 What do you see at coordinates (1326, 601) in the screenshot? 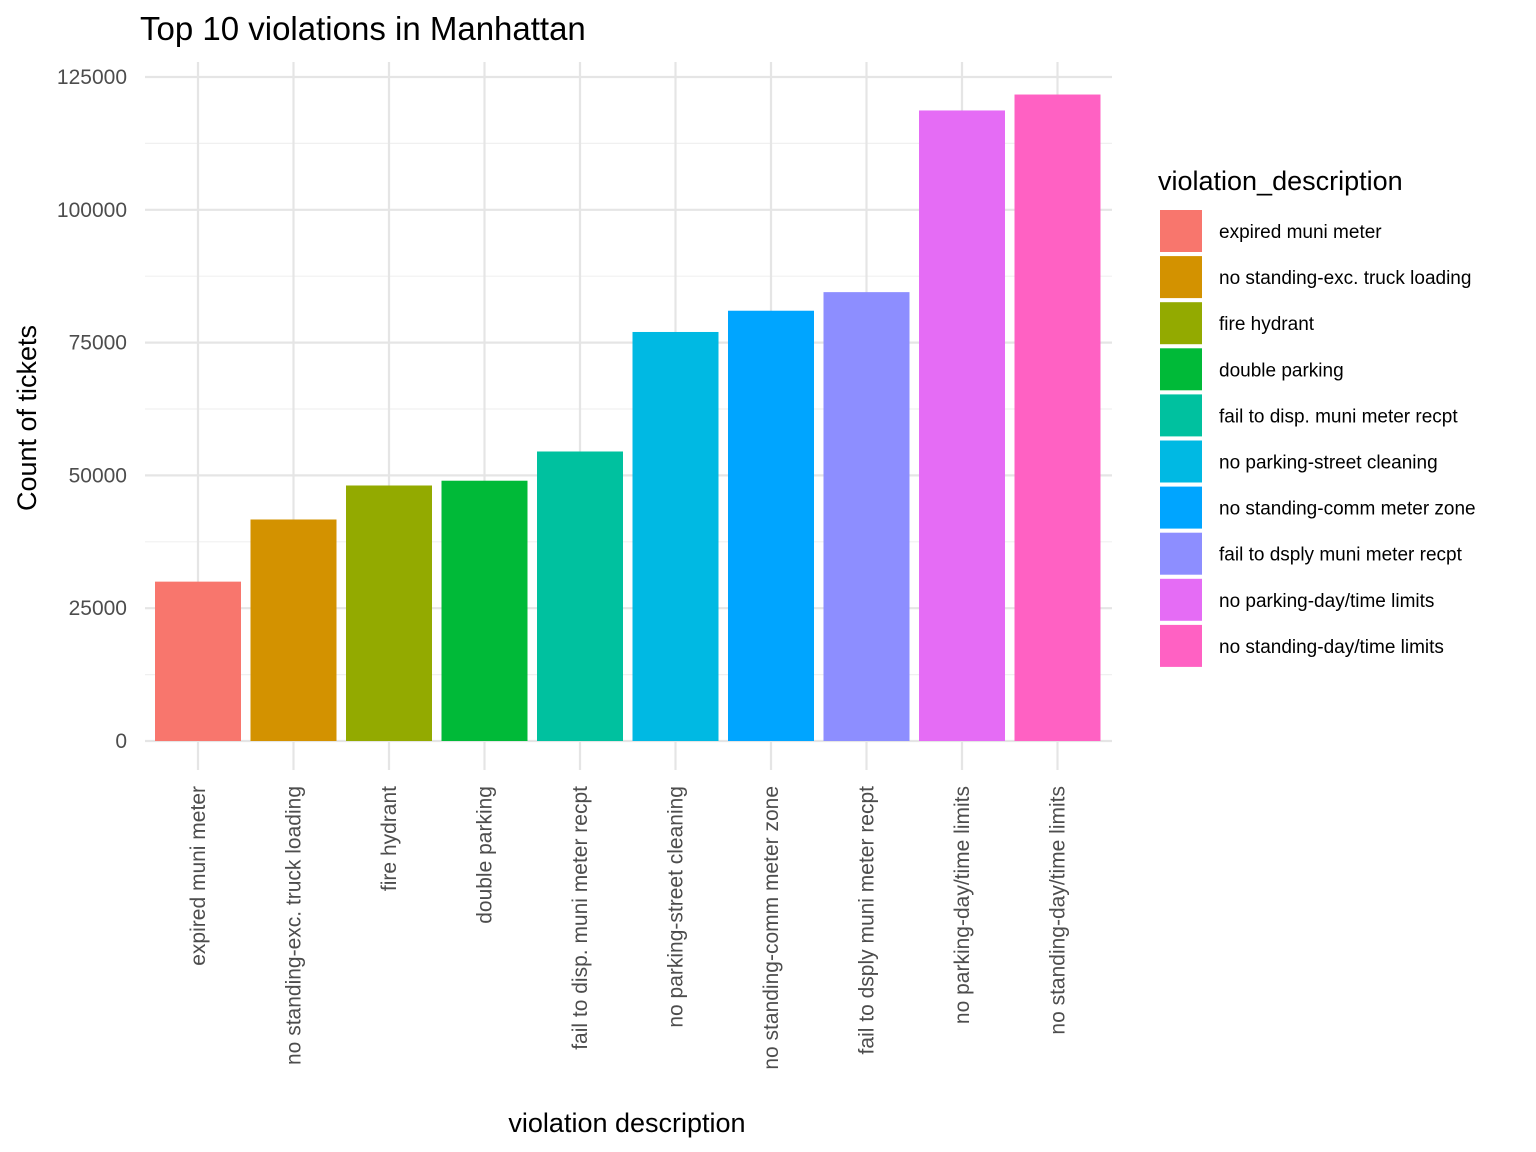
I see `legend-label: no parking-day/time limits` at bounding box center [1326, 601].